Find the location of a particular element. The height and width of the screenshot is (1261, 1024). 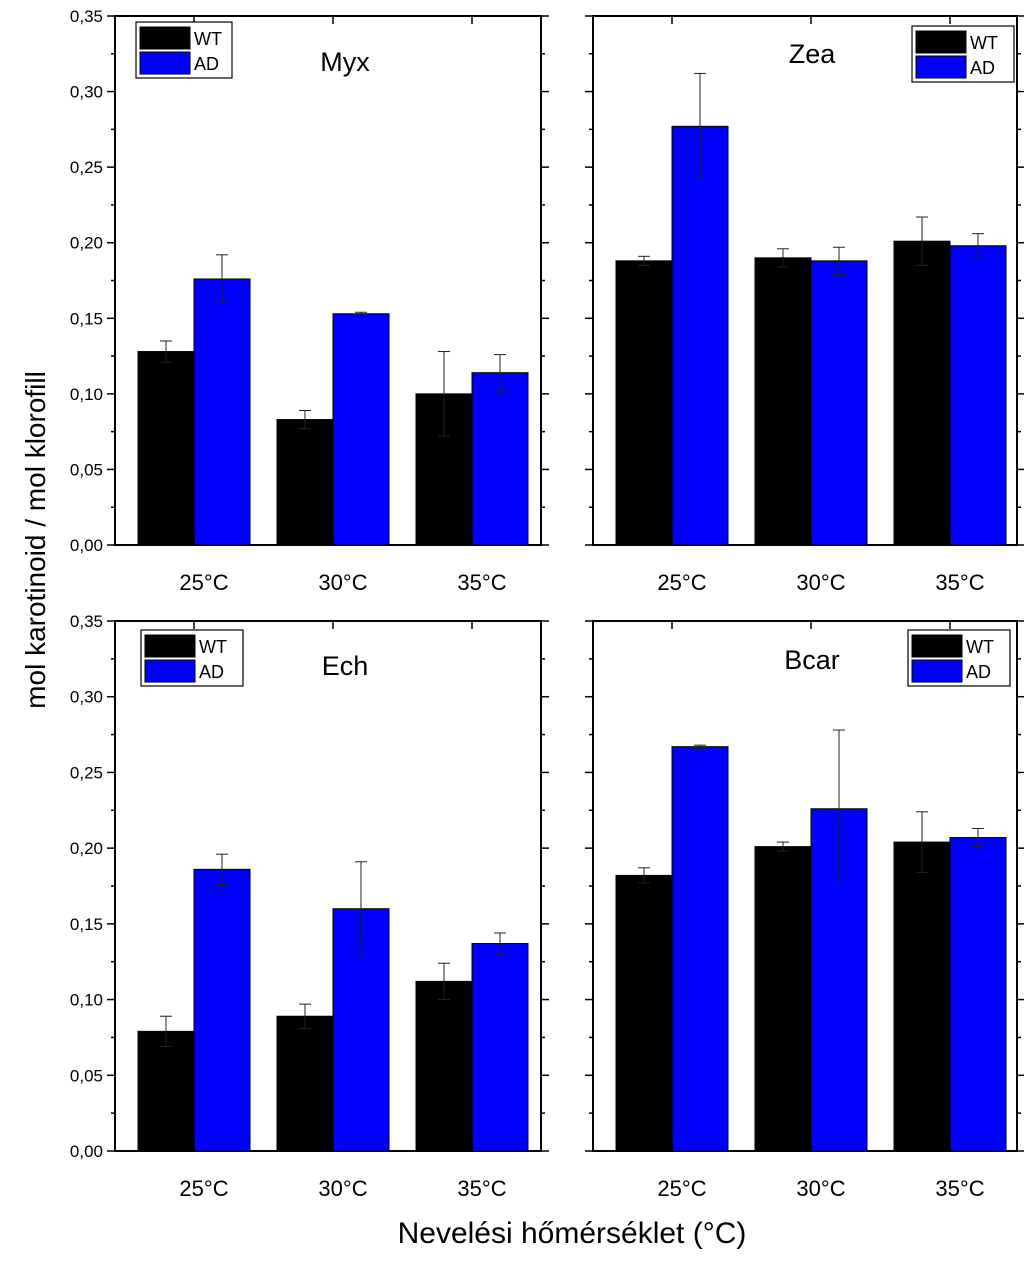

panel-title: Myx is located at coordinates (345, 62).